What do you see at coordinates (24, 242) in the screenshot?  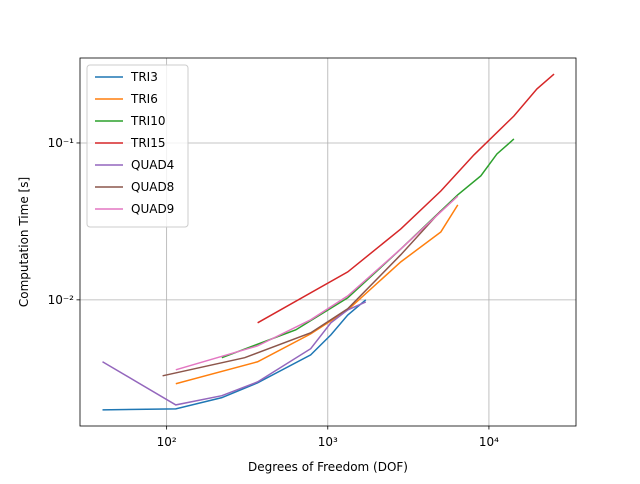 I see `y-axis-label: Computation Time [s]` at bounding box center [24, 242].